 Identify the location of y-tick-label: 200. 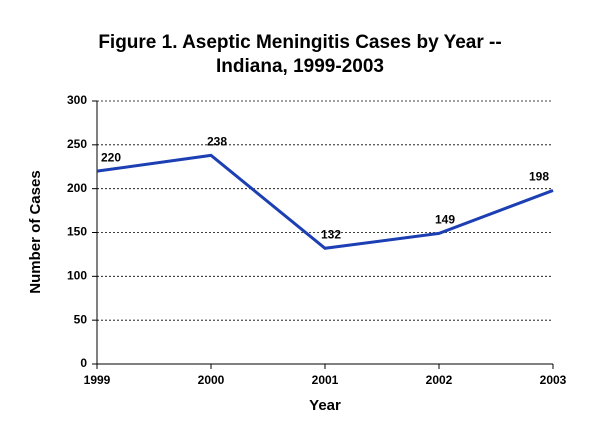
(77, 188).